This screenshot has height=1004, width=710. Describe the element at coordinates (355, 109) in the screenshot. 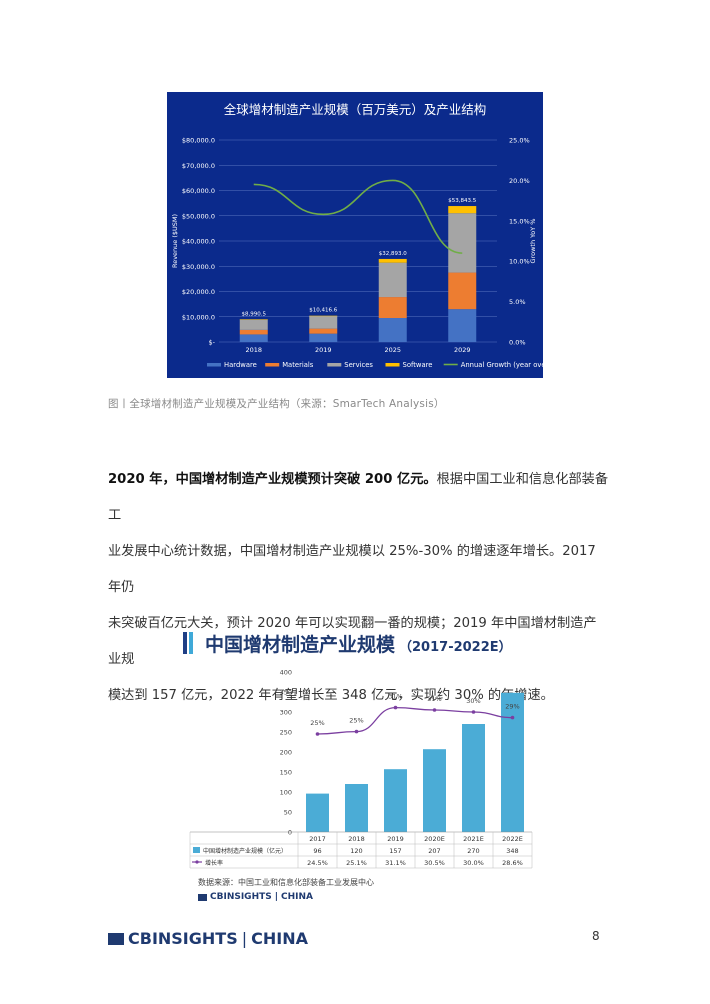

I see `chart1-title: 全球增材制造产业规模（百万美元）及产业结构` at that location.